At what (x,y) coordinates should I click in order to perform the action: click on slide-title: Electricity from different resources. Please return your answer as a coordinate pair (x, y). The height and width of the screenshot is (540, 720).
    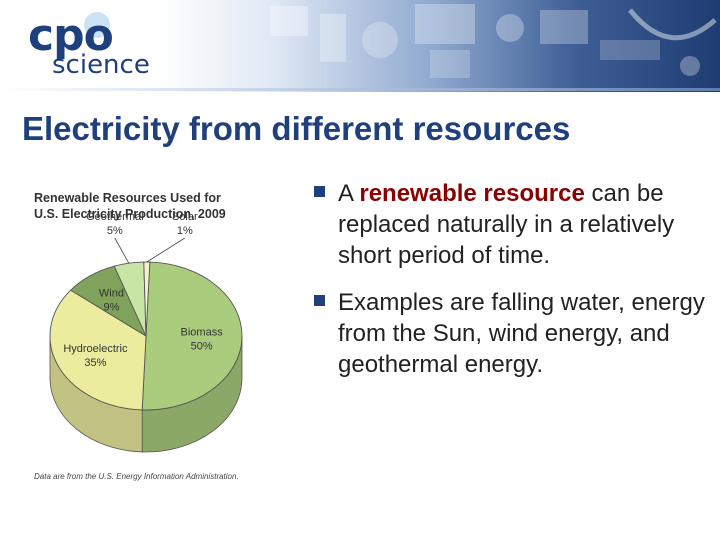
    Looking at the image, I should click on (296, 128).